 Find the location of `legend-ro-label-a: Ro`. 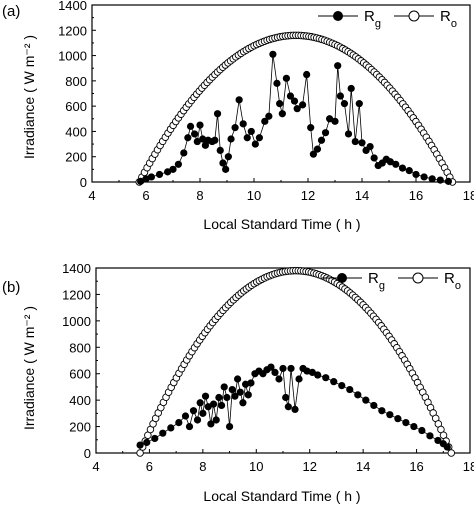

legend-ro-label-a: Ro is located at coordinates (448, 19).